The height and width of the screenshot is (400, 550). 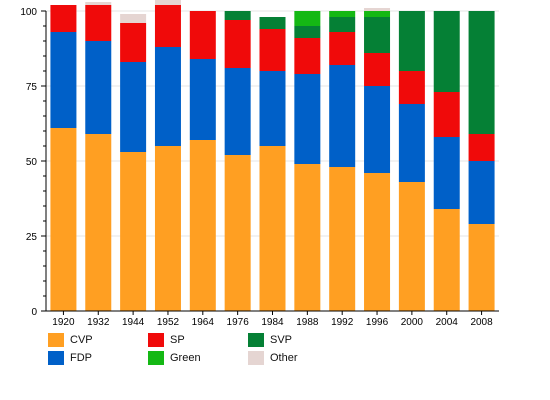 What do you see at coordinates (284, 358) in the screenshot?
I see `legend-label-other: Other` at bounding box center [284, 358].